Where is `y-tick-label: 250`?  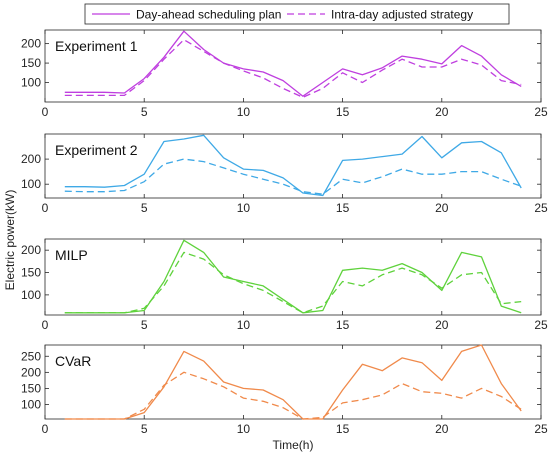 y-tick-label: 250 is located at coordinates (31, 356).